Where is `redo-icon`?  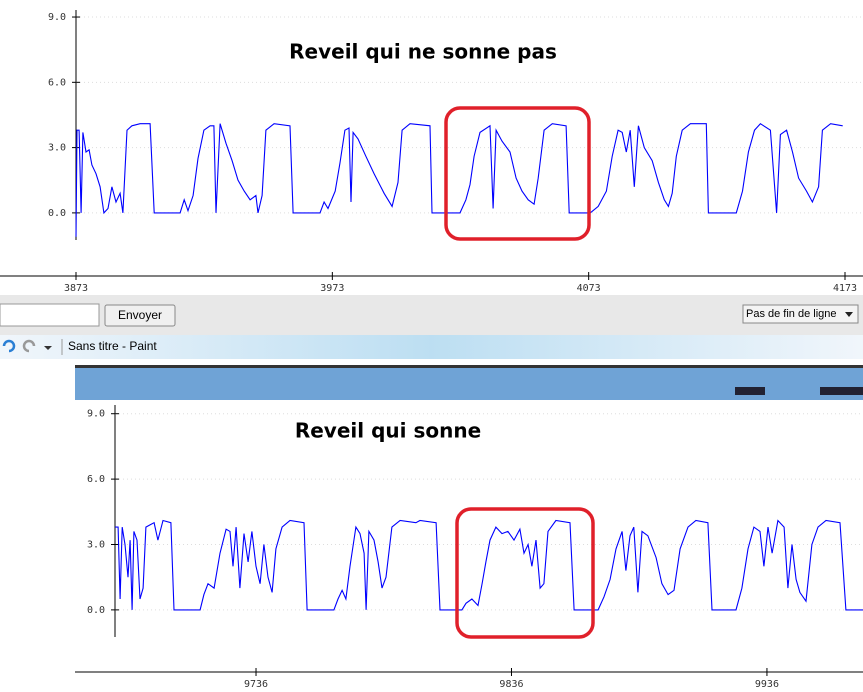
redo-icon is located at coordinates (29, 346).